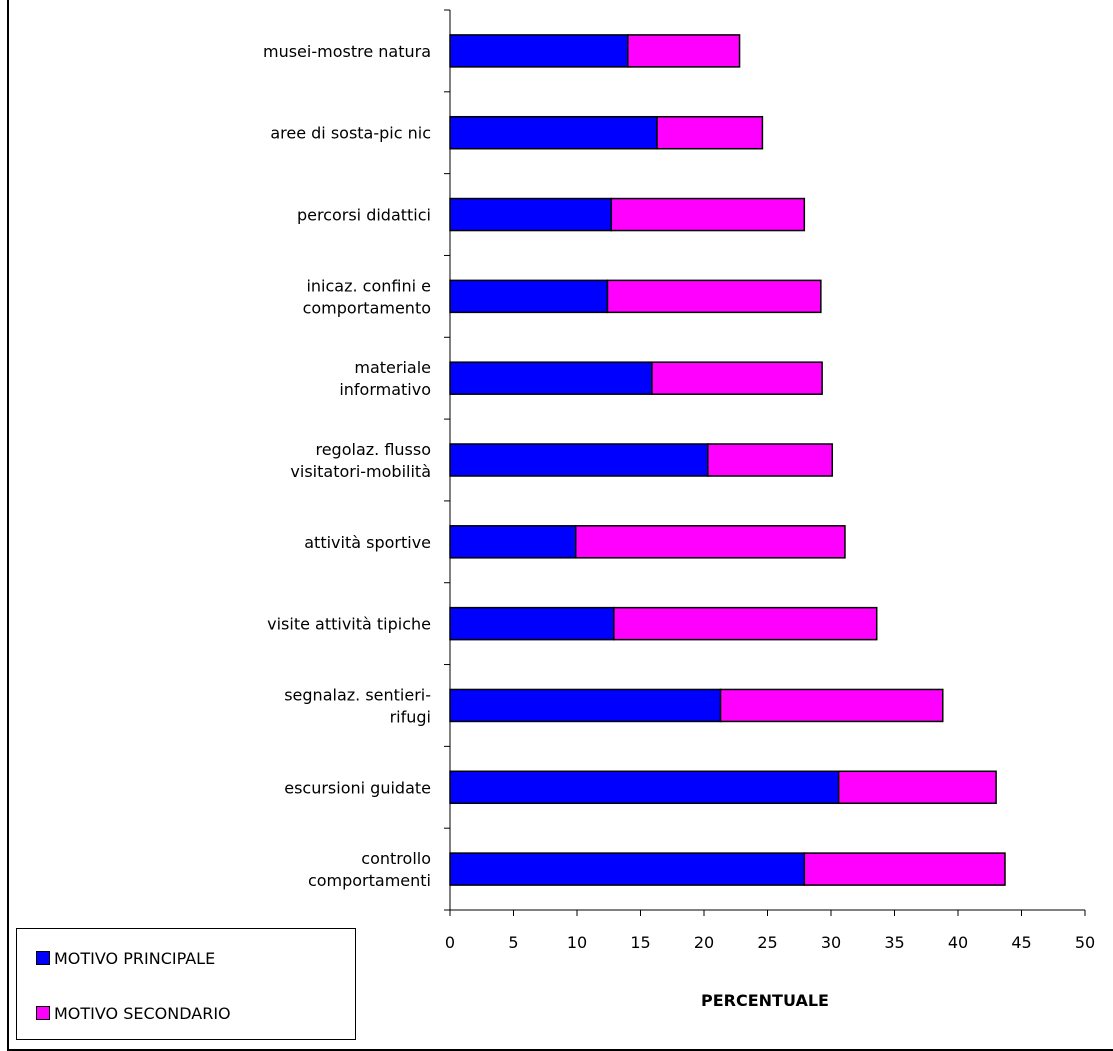 This screenshot has width=1113, height=1051. Describe the element at coordinates (958, 942) in the screenshot. I see `x-tick-label: 40` at that location.